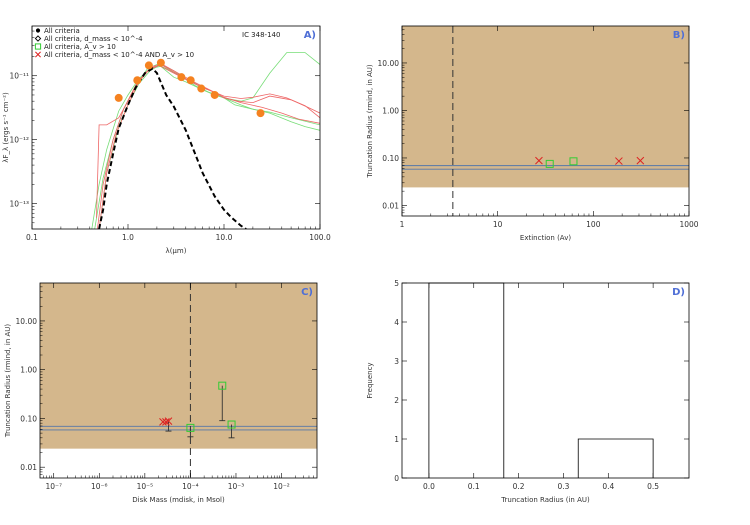 Image resolution: width=750 pixels, height=525 pixels. Describe the element at coordinates (402, 224) in the screenshot. I see `x-tick-label: 1` at that location.